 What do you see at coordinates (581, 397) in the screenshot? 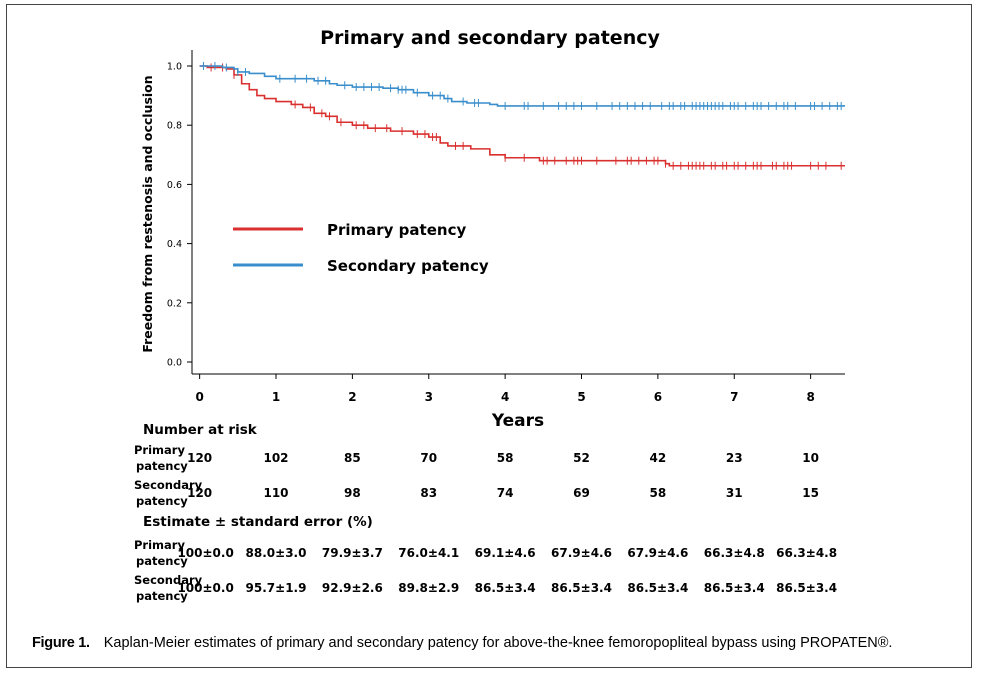
I see `x-tick-label: 5` at bounding box center [581, 397].